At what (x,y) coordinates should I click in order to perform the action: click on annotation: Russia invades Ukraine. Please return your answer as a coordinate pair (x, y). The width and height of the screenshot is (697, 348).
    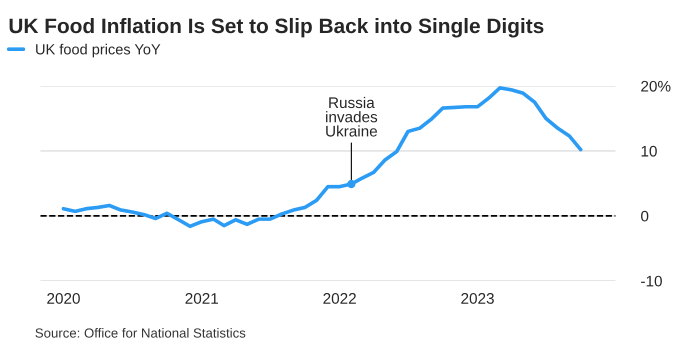
    Looking at the image, I should click on (352, 116).